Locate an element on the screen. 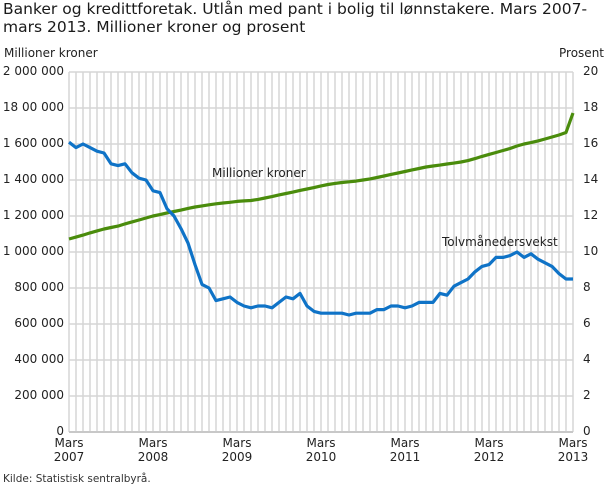  chart-title-line-2: mars 2013. Millioner kroner og prosent is located at coordinates (154, 27).